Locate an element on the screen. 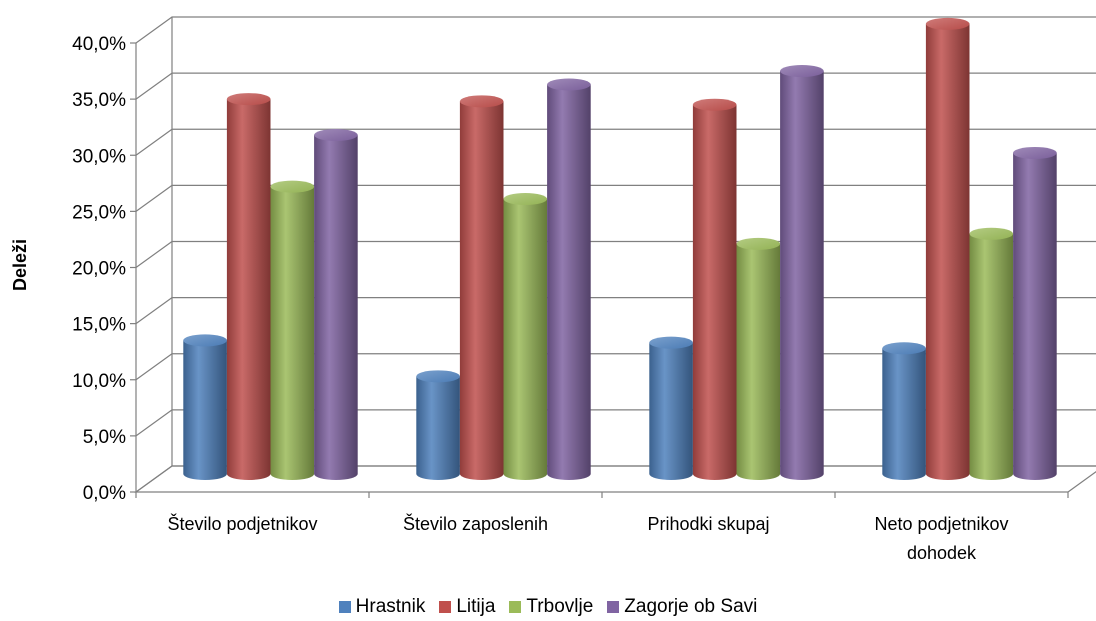 The width and height of the screenshot is (1096, 621). y-tick-label: 35,0% is located at coordinates (99, 100).